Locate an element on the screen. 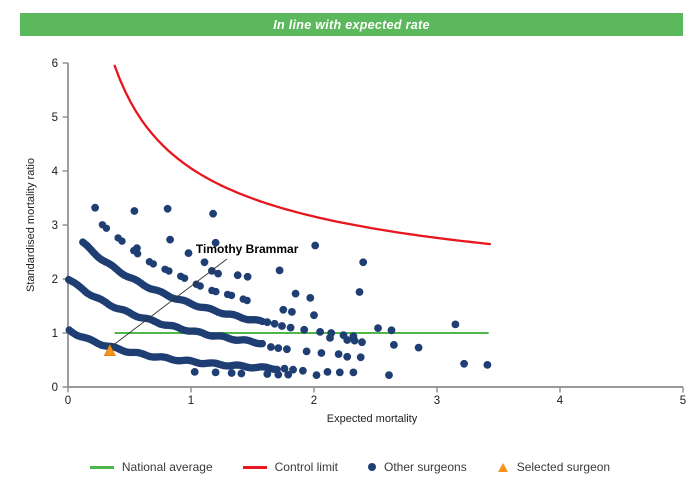 The width and height of the screenshot is (700, 500). legend-item-control-limit: Control limit is located at coordinates (290, 467).